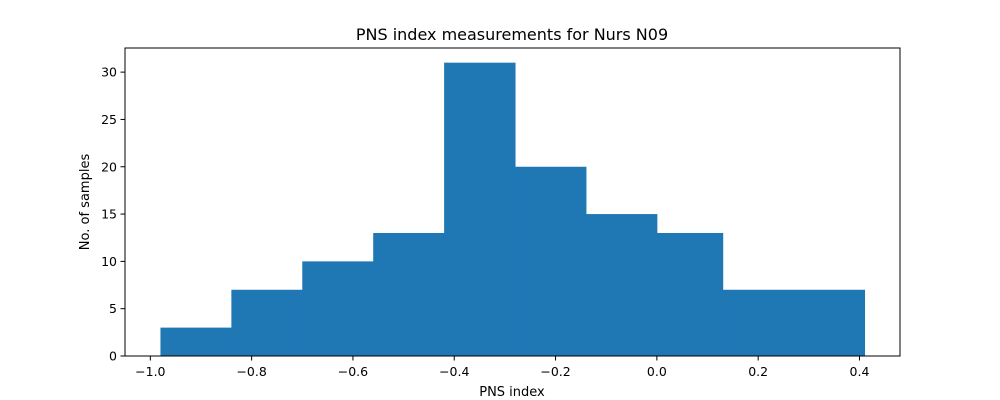 The height and width of the screenshot is (400, 1000). What do you see at coordinates (251, 371) in the screenshot?
I see `x-tick-label: −0.8` at bounding box center [251, 371].